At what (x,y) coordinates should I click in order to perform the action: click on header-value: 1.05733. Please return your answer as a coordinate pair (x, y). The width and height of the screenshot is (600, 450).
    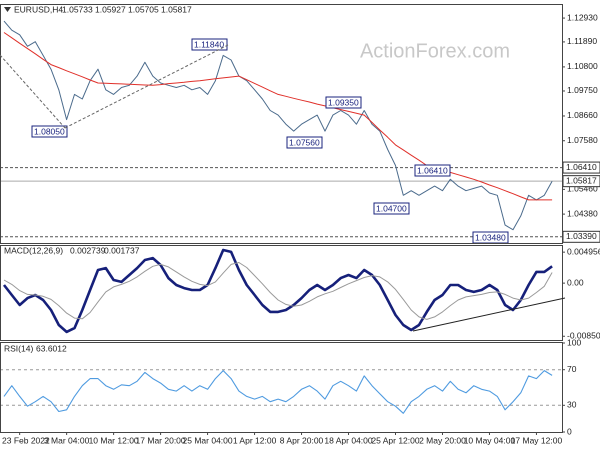
    Looking at the image, I should click on (77, 9).